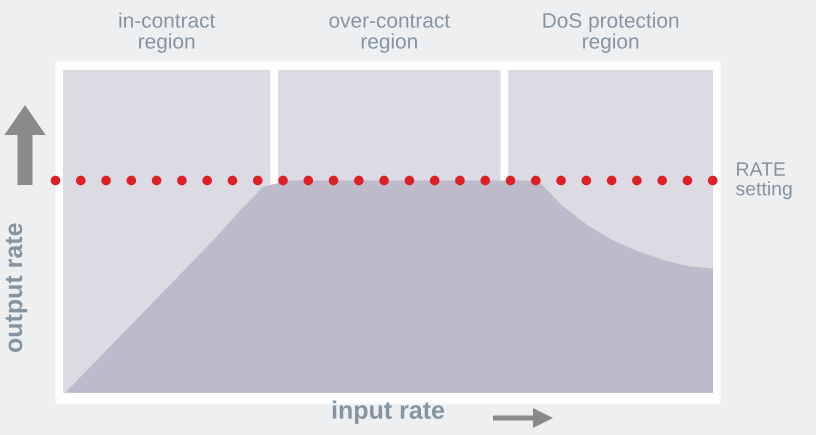 The width and height of the screenshot is (816, 435). Describe the element at coordinates (389, 33) in the screenshot. I see `text: over-contract region` at that location.